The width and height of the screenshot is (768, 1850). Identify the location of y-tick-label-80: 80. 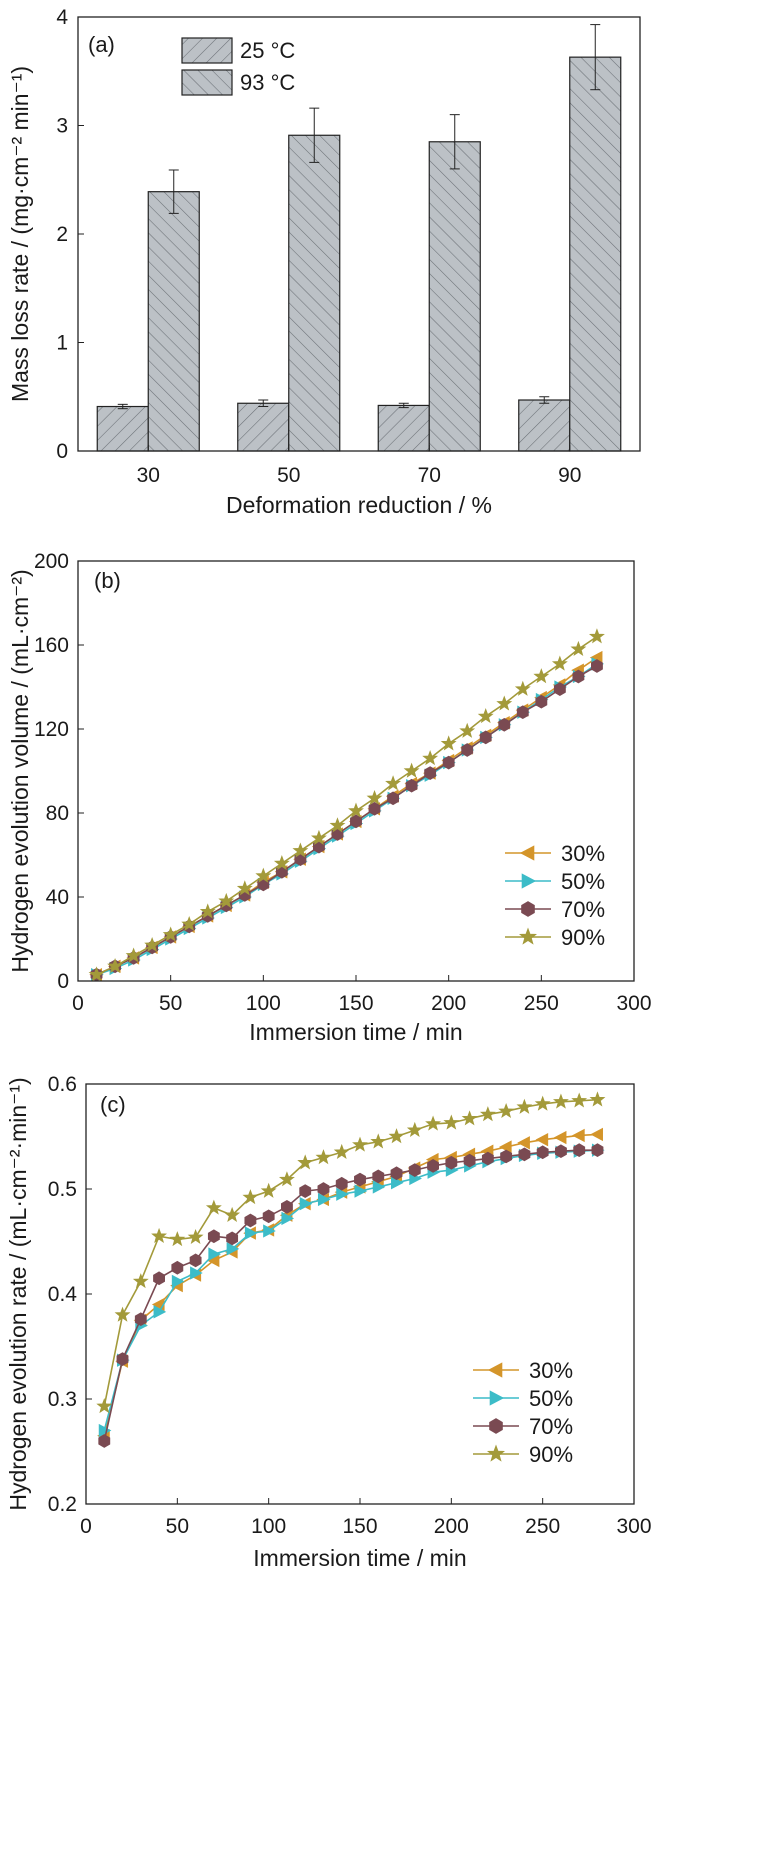
(57, 813).